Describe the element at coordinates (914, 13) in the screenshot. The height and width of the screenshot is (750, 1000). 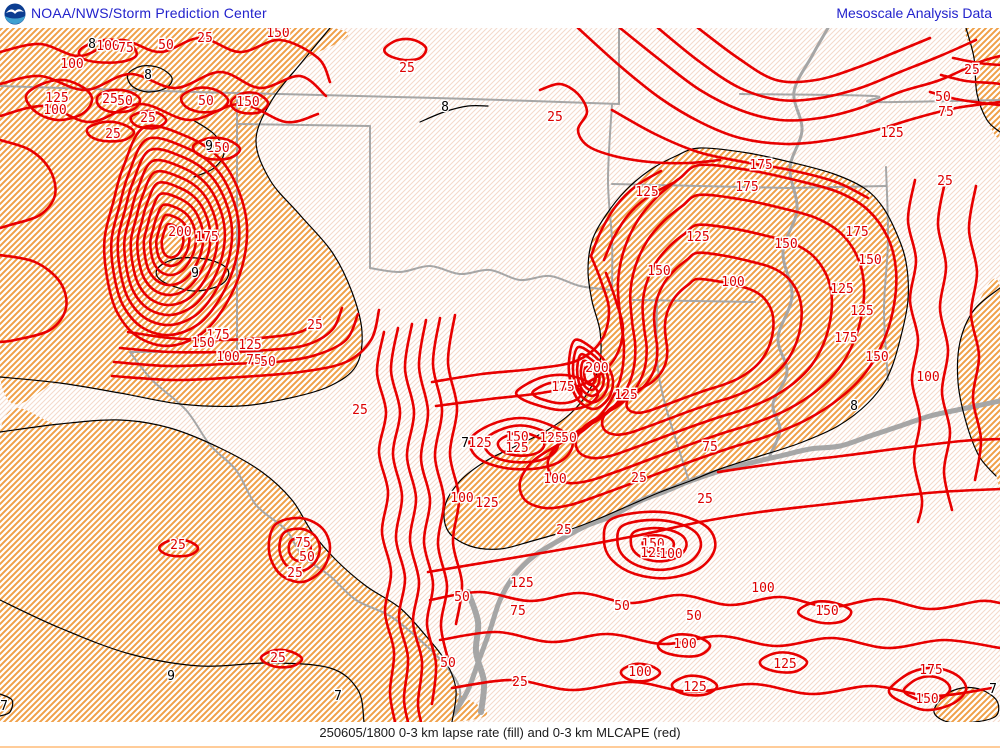
I see `page-title: Mesoscale Analysis Data` at that location.